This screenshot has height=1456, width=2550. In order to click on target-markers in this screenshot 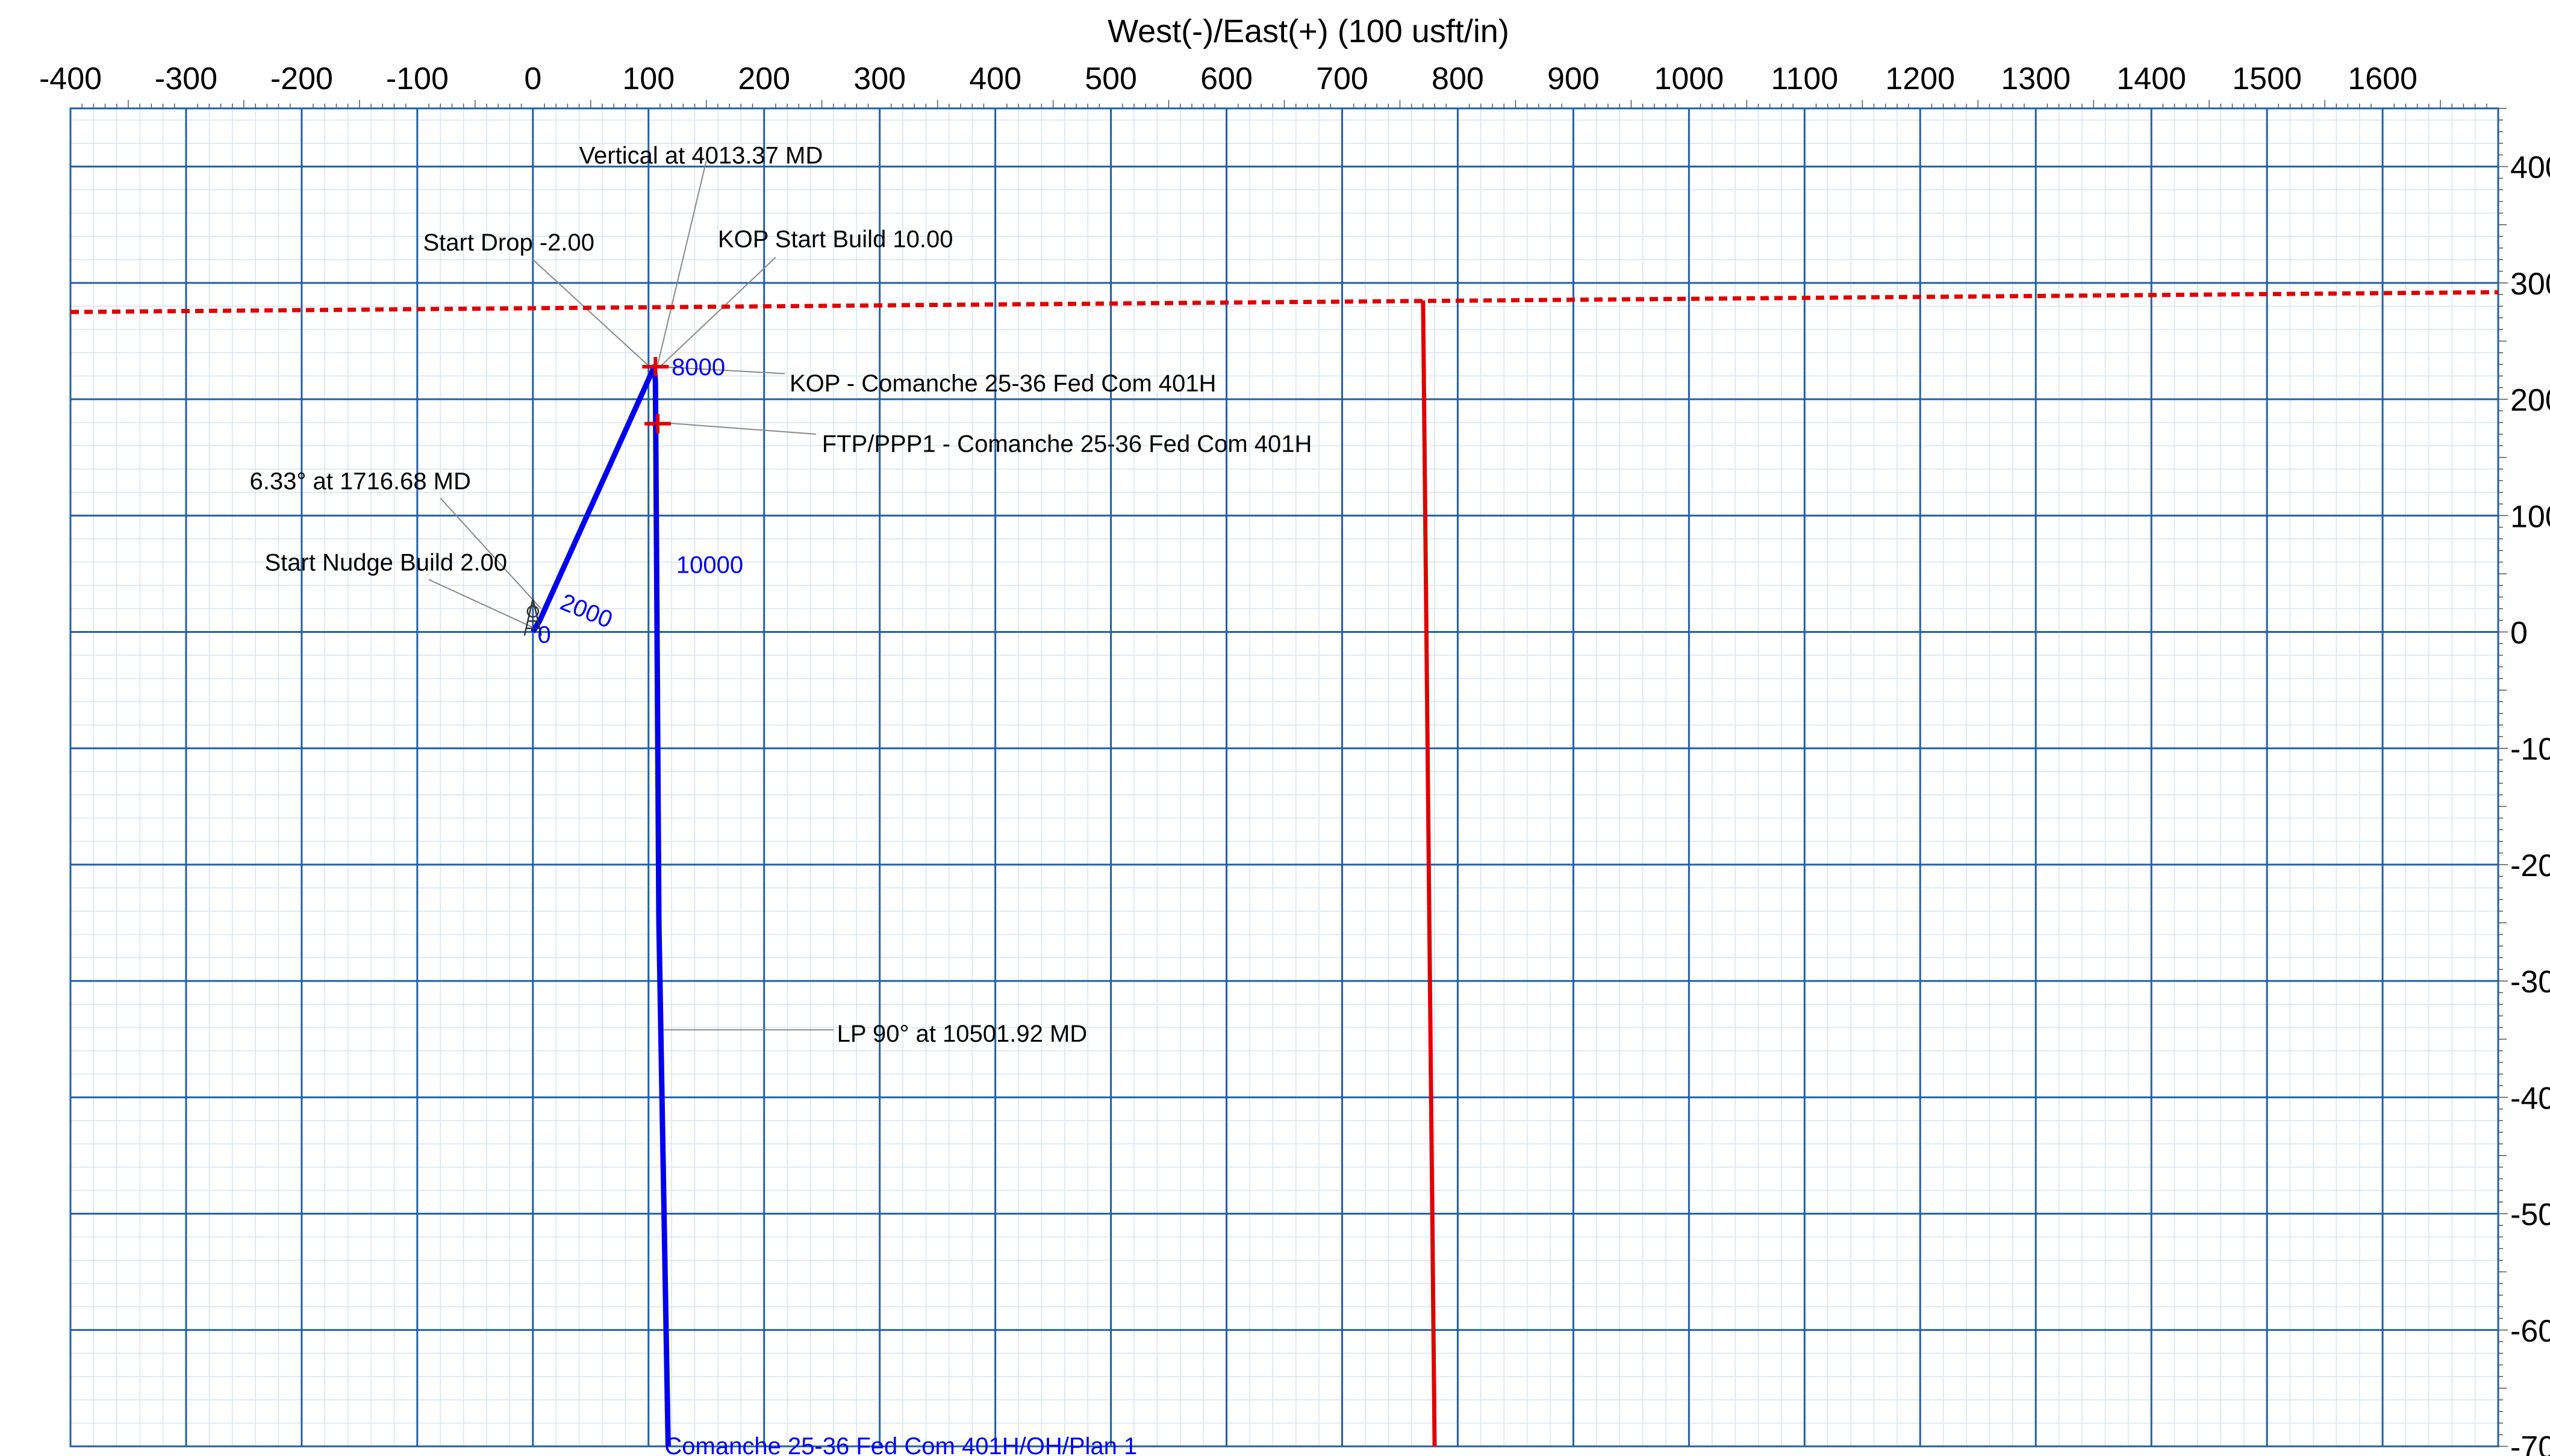, I will do `click(657, 395)`.